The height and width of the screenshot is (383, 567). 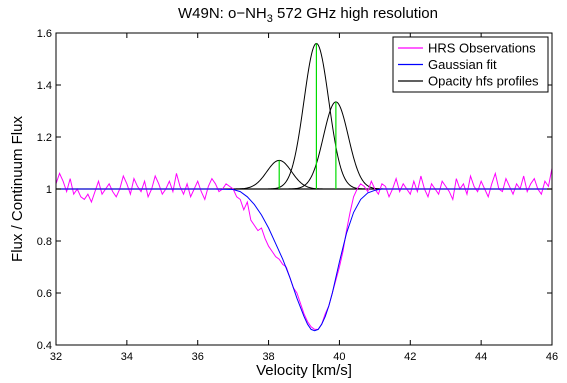 I want to click on y-tick-label: 1.4, so click(x=44, y=86).